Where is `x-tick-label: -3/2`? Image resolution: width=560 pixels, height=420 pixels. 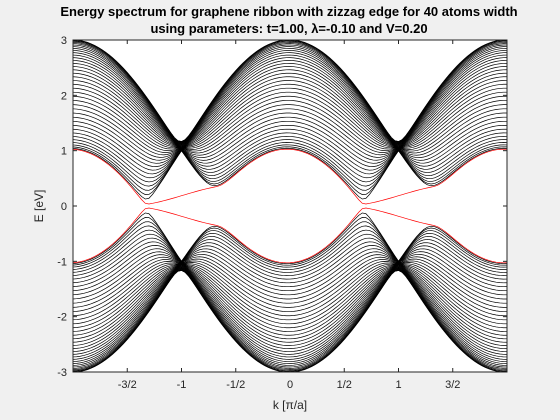
x-tick-label: -3/2 is located at coordinates (127, 385).